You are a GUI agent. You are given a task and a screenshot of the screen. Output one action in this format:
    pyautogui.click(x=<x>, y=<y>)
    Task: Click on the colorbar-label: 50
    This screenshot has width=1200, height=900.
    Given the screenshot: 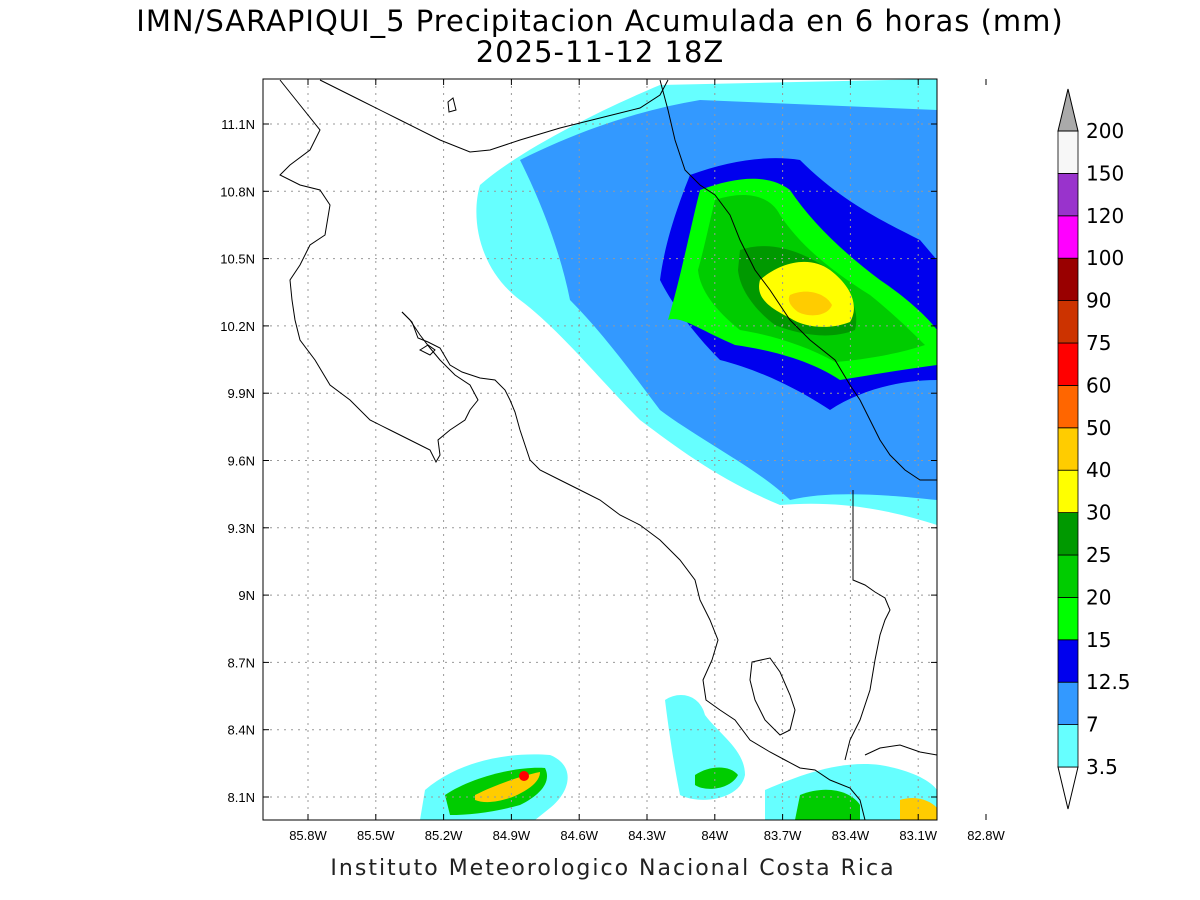 What is the action you would take?
    pyautogui.click(x=1098, y=428)
    